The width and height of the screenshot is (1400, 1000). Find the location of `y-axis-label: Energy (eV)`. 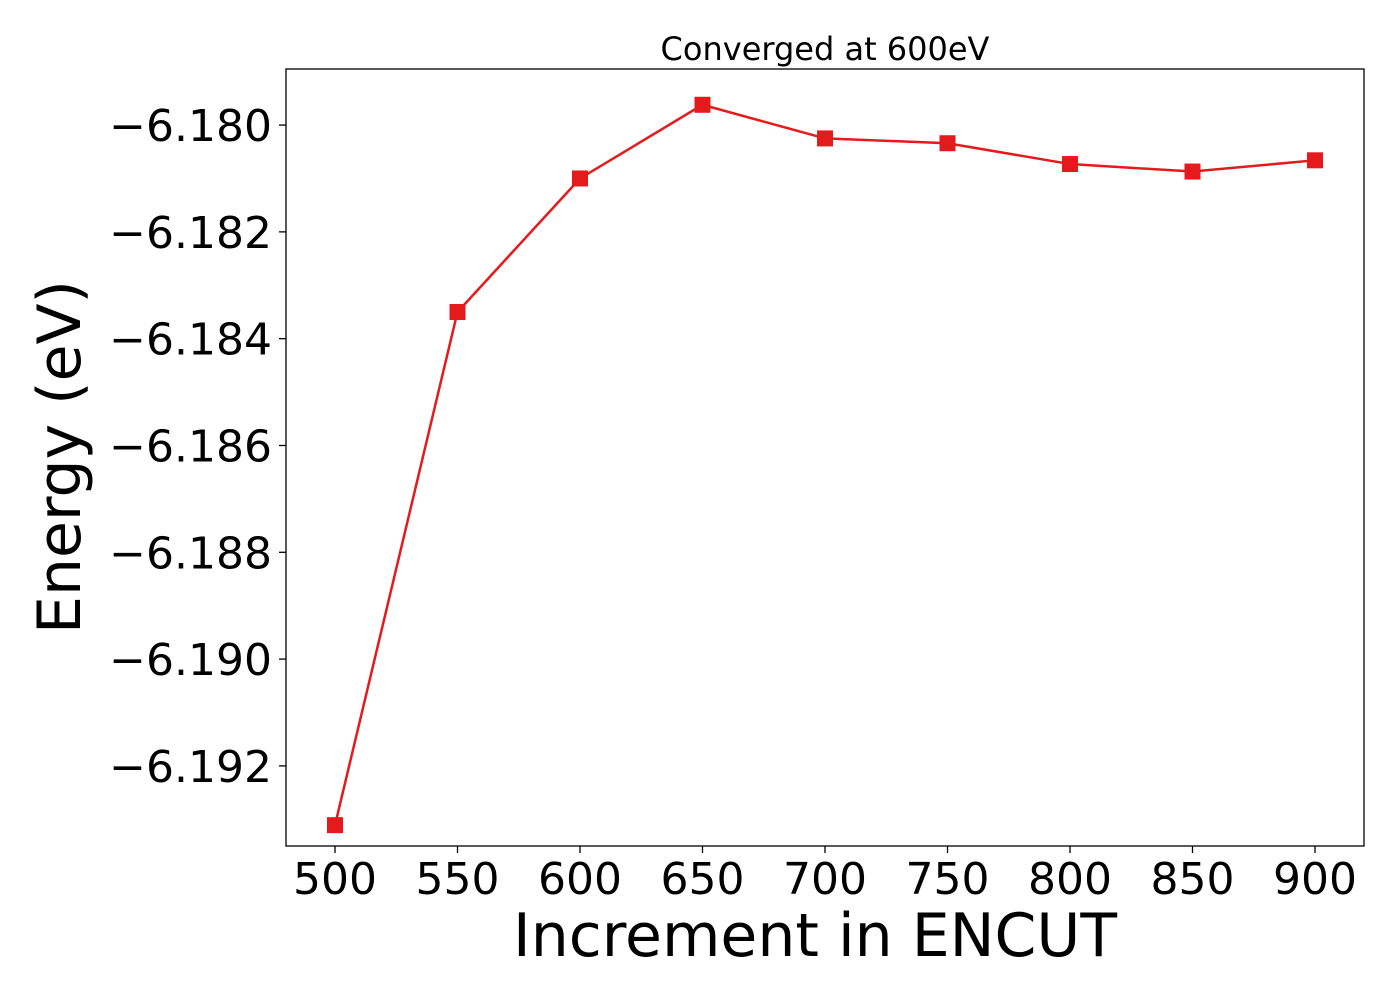

y-axis-label: Energy (eV) is located at coordinates (60, 457).